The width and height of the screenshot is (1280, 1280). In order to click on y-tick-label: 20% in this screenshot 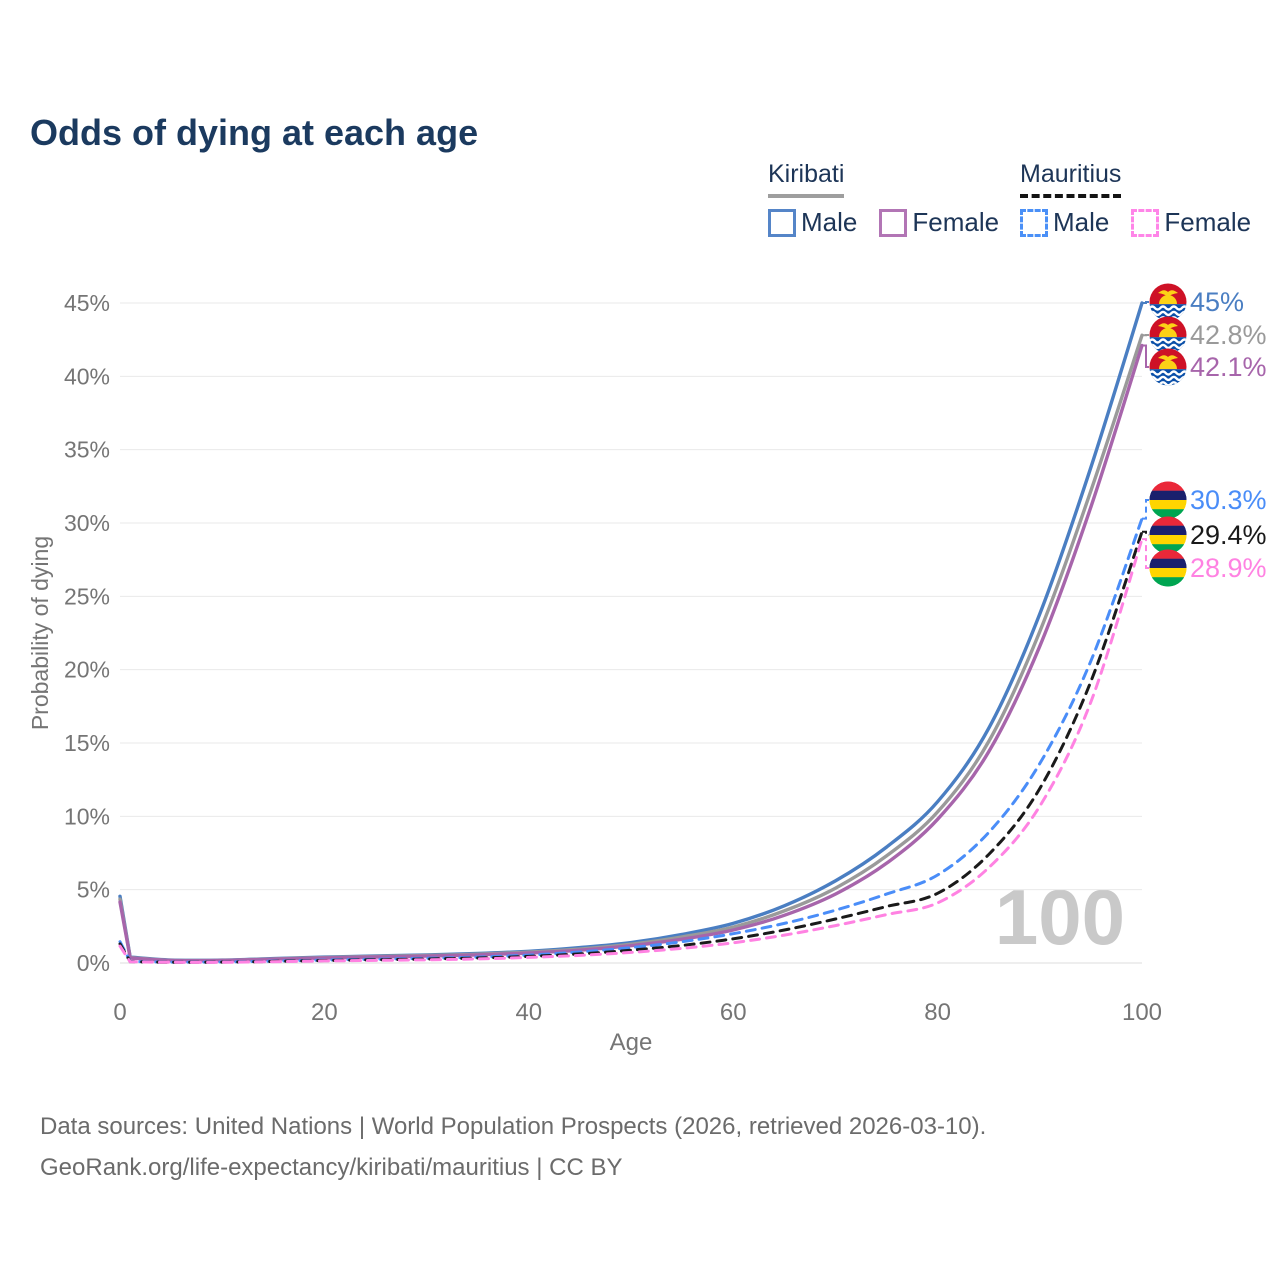, I will do `click(87, 670)`.